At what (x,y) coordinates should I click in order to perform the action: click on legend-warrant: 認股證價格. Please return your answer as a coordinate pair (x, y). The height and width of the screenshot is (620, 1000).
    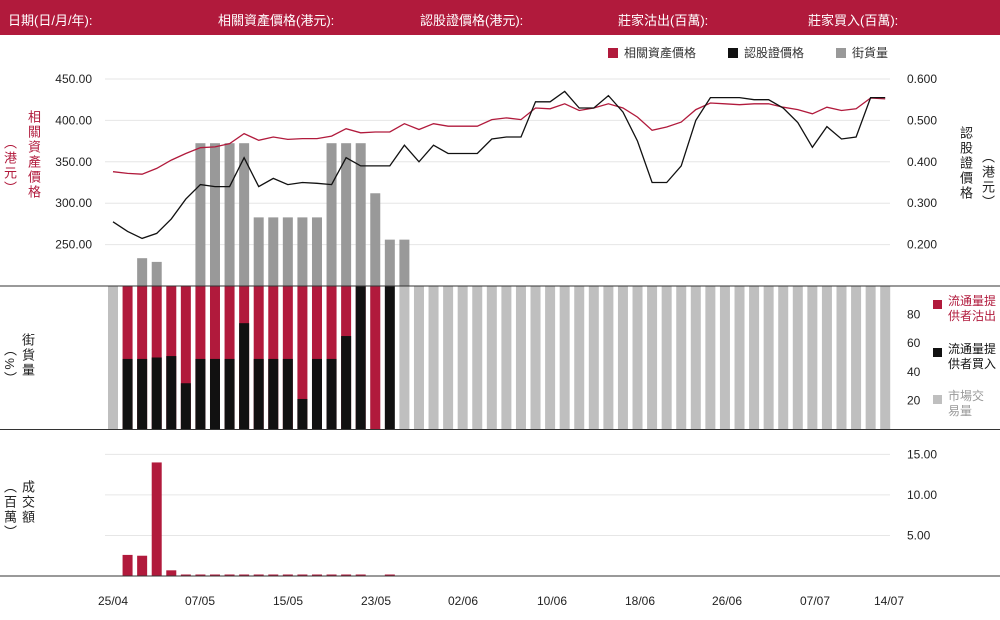
    Looking at the image, I should click on (766, 52).